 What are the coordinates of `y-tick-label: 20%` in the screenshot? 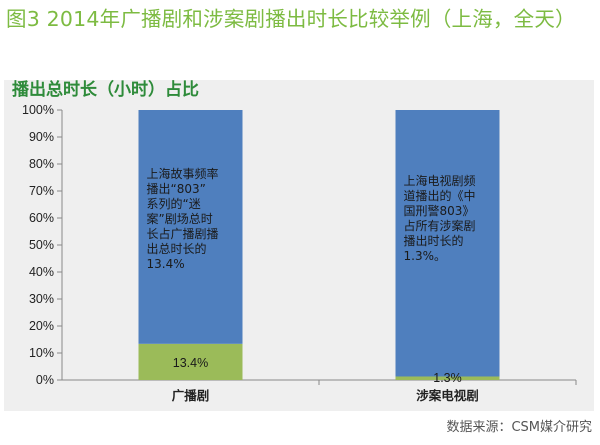 It's located at (41, 326).